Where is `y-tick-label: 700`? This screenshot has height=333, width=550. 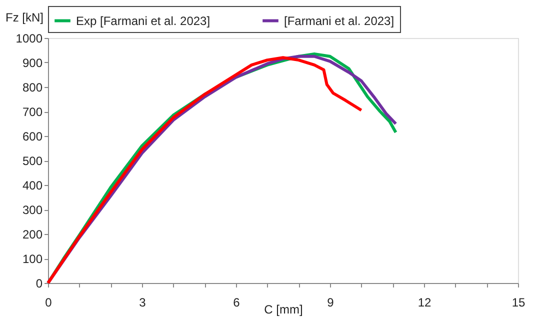 y-tick-label: 700 is located at coordinates (32, 112).